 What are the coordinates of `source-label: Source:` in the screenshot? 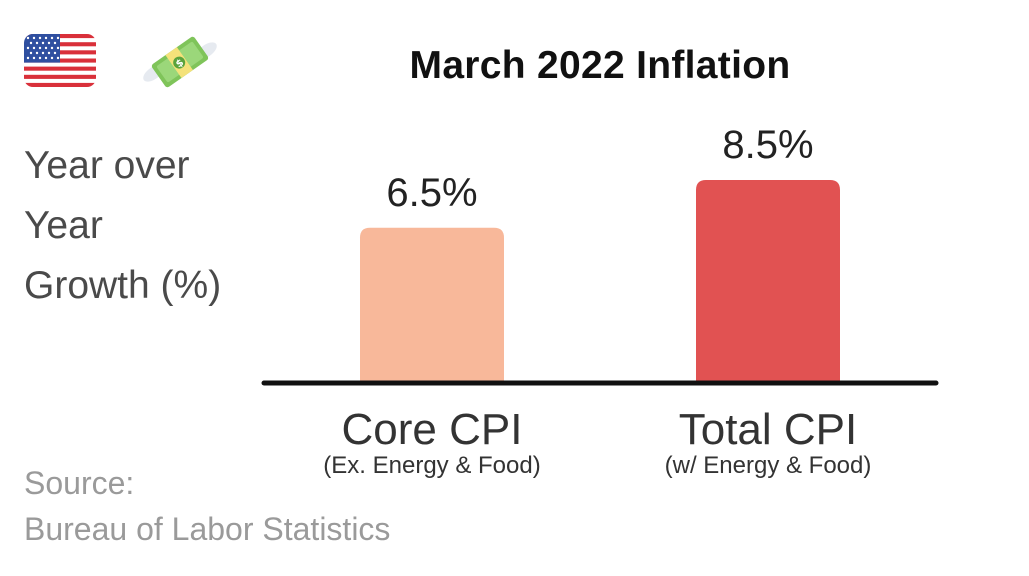 It's located at (79, 483).